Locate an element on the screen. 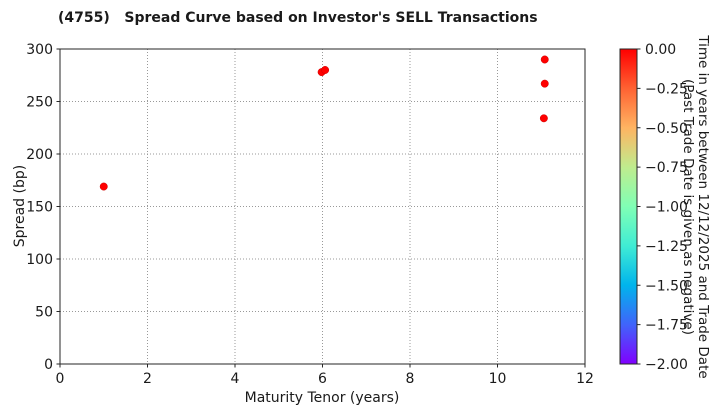 The width and height of the screenshot is (720, 420). x-axis-tick-label: 12 is located at coordinates (585, 379).